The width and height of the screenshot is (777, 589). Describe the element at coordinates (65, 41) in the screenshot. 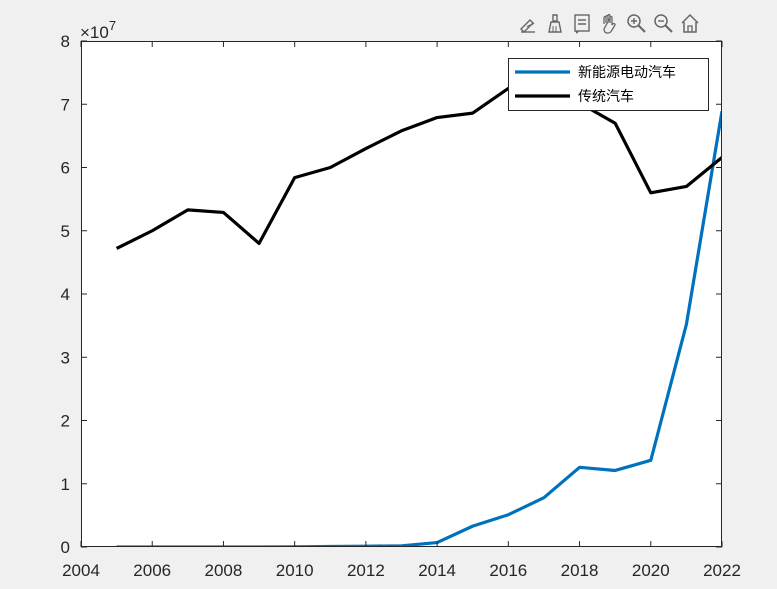

I see `y-tick-label: 8` at that location.